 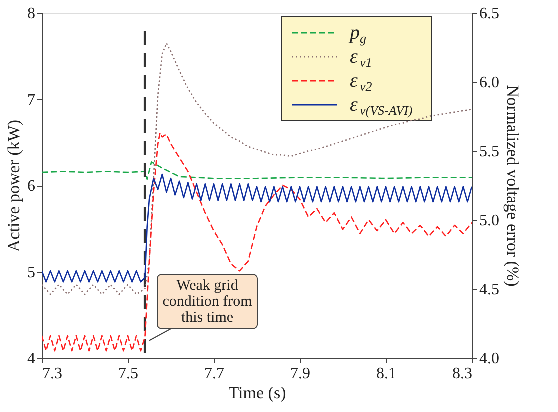 What do you see at coordinates (32, 359) in the screenshot?
I see `y-tick-label: 4` at bounding box center [32, 359].